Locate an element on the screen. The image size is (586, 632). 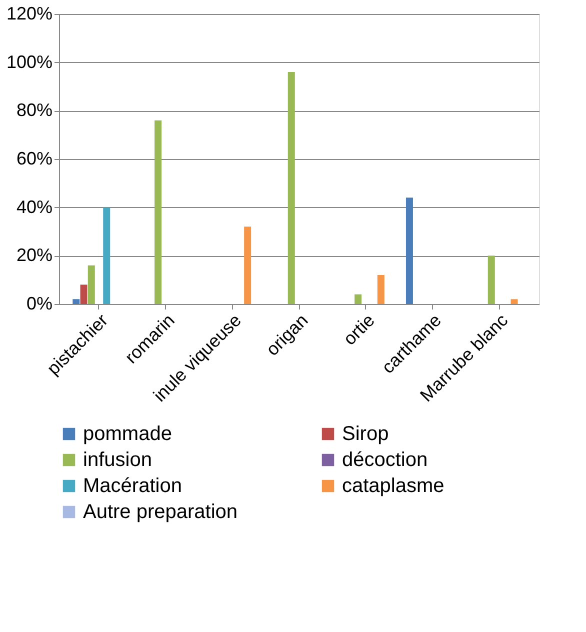
legend-label: Autre preparation is located at coordinates (160, 512).